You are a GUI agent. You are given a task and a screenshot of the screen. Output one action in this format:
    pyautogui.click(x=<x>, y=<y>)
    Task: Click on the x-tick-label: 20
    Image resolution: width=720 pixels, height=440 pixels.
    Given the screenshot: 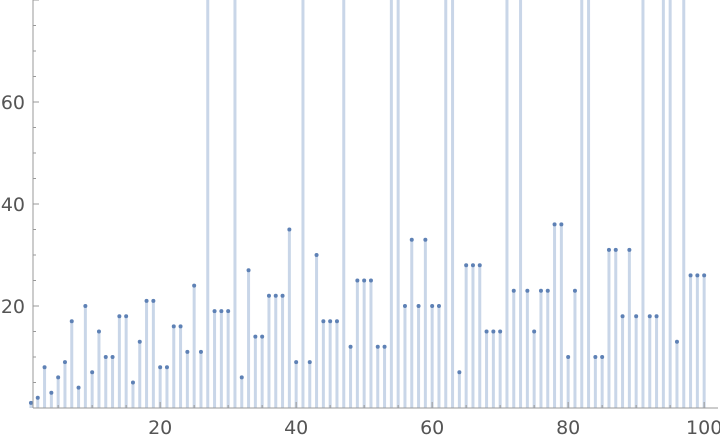 What is the action you would take?
    pyautogui.click(x=160, y=428)
    